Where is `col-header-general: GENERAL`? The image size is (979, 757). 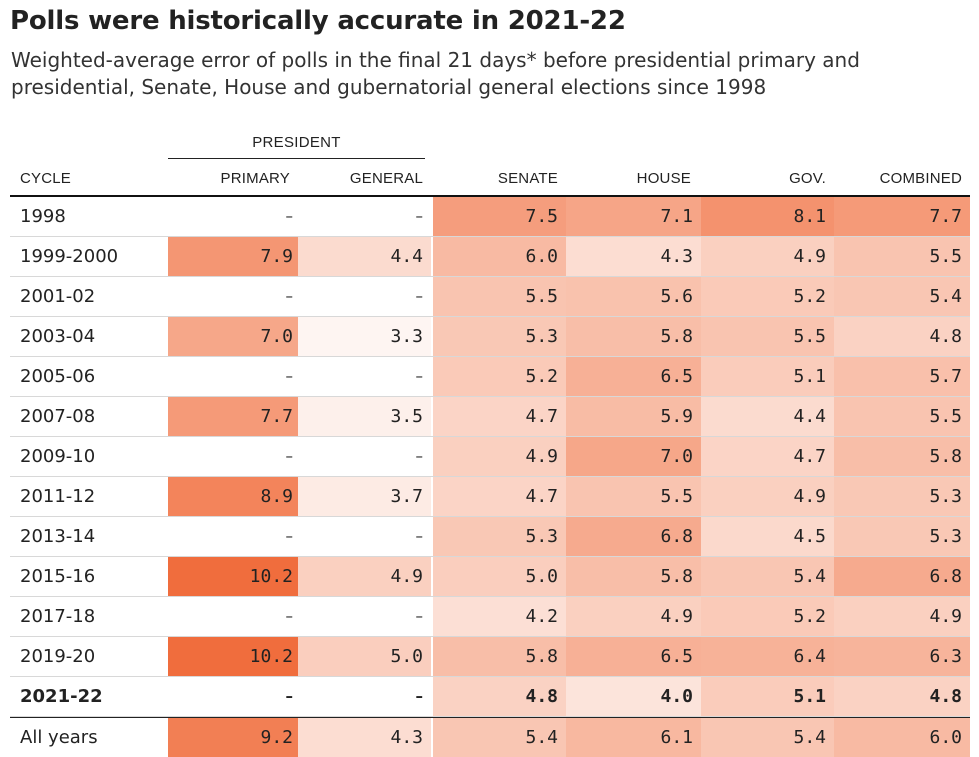
col-header-general: GENERAL is located at coordinates (386, 178).